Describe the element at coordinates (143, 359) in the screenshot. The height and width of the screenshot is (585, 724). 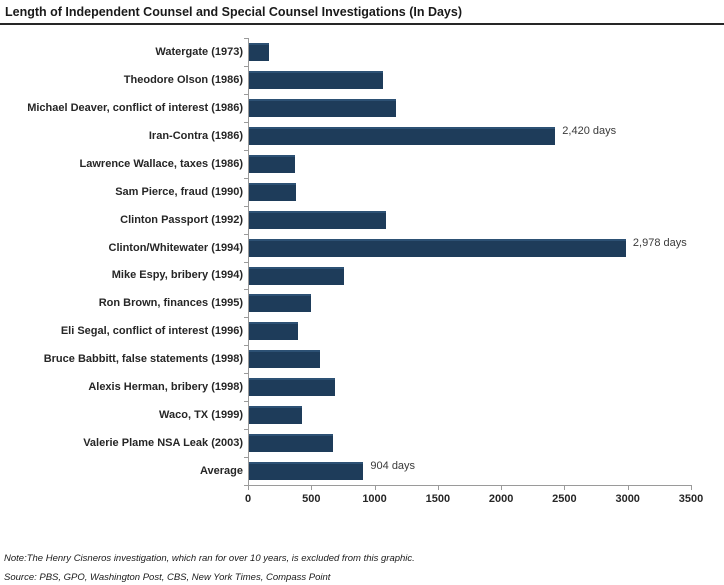
I see `category-label: Bruce Babbitt, false statements (1998)` at that location.